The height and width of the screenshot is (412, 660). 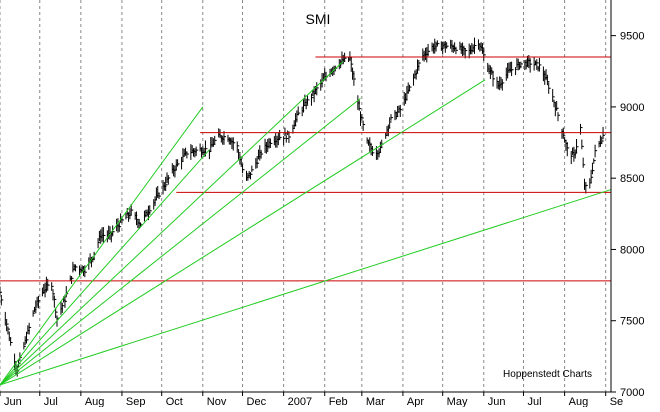 What do you see at coordinates (632, 393) in the screenshot?
I see `y-tick-label: 7000` at bounding box center [632, 393].